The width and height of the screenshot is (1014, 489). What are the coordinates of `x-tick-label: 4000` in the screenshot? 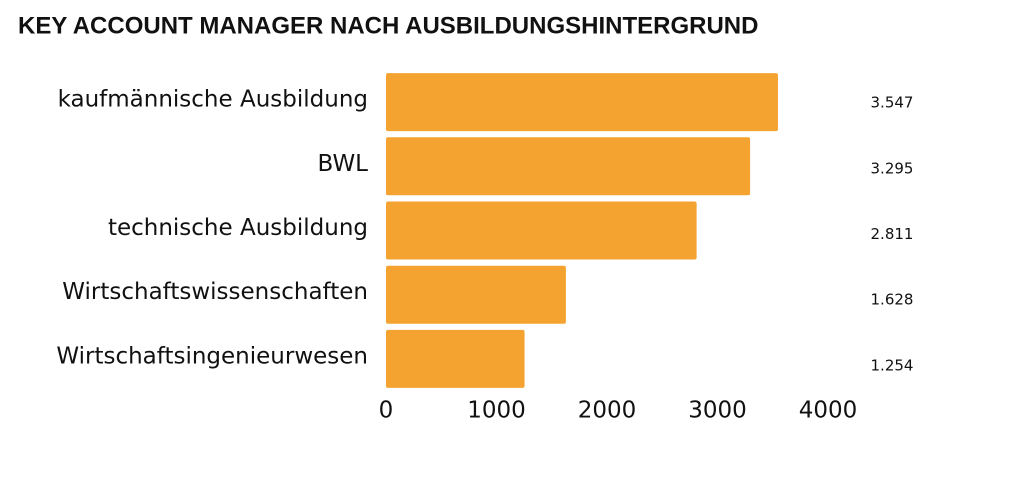 It's located at (828, 411).